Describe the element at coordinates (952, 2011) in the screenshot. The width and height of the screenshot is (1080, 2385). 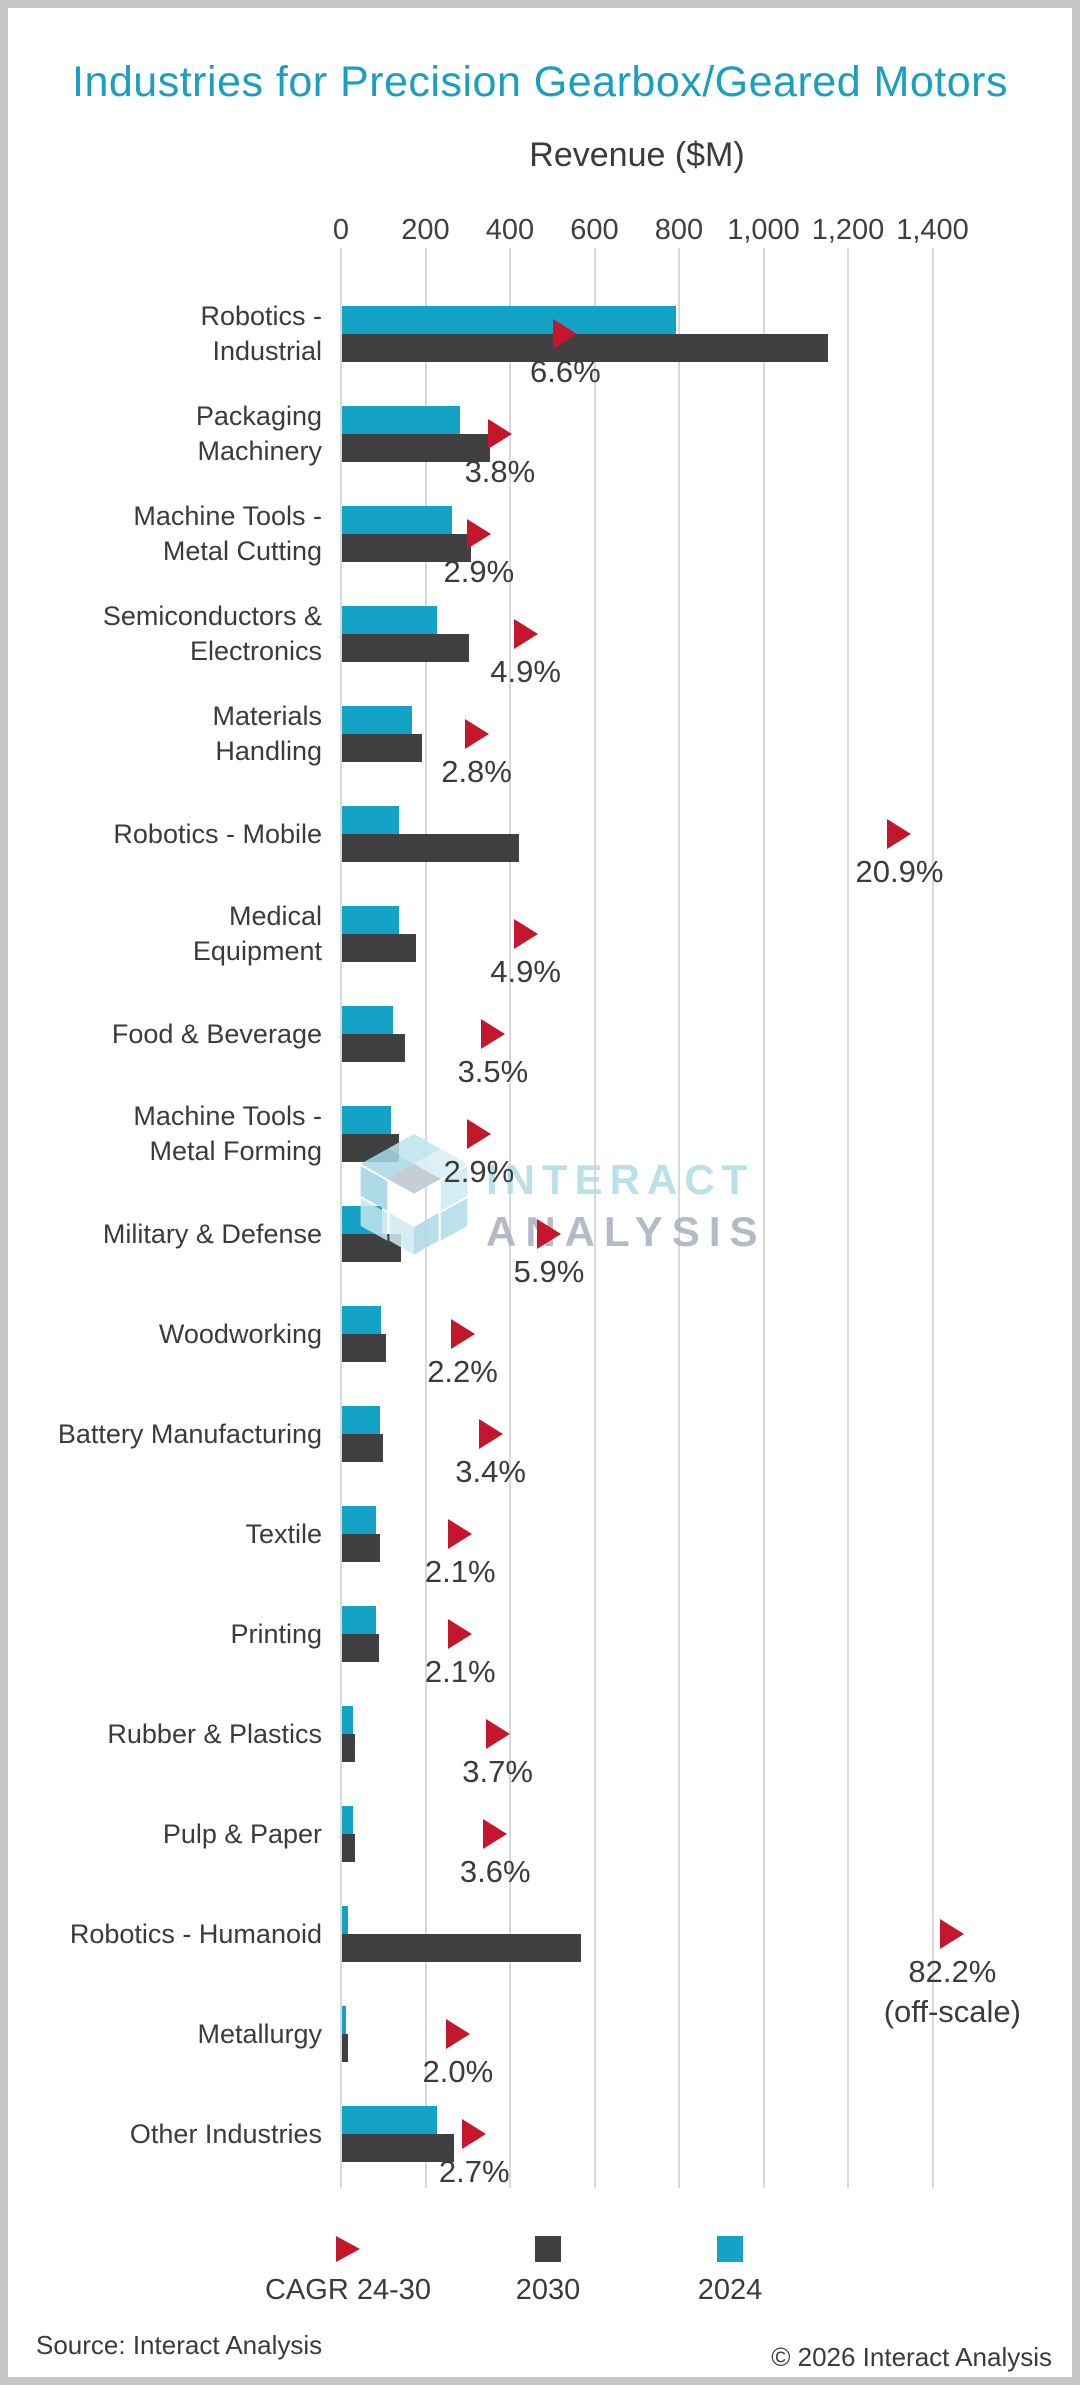
I see `off-scale-note: (off-scale)` at that location.